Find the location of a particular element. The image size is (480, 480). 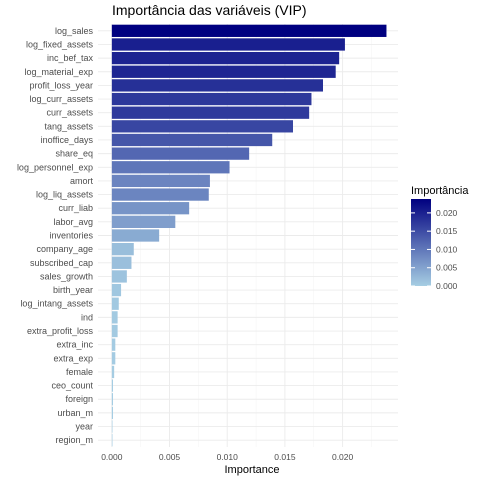

legend-title: Importância is located at coordinates (440, 191).